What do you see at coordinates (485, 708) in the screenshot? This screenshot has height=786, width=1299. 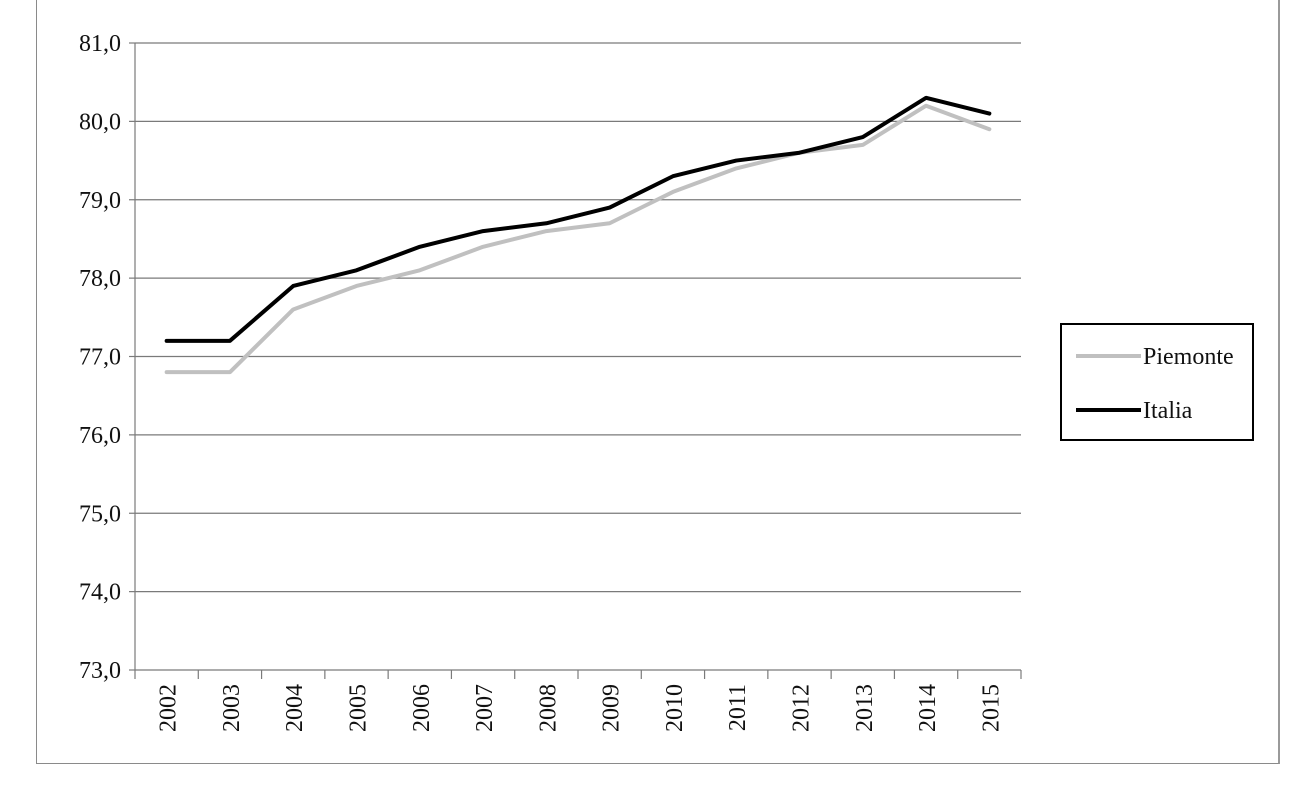 I see `x-tick-label: 2007` at bounding box center [485, 708].